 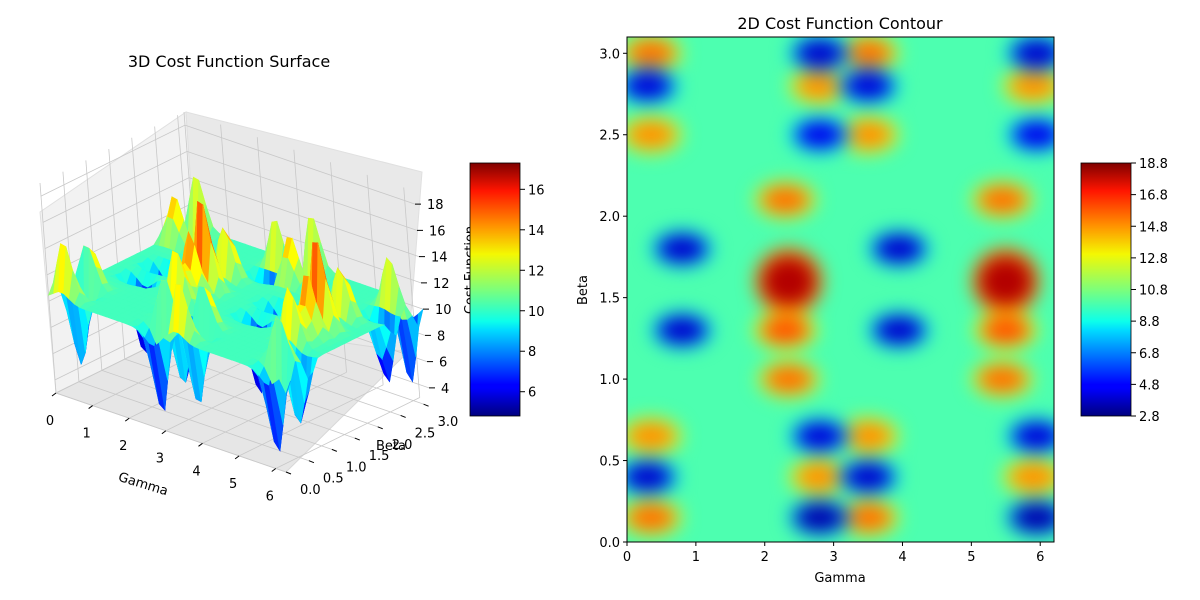 I want to click on colorbar-tick: 2.8, so click(x=1149, y=417).